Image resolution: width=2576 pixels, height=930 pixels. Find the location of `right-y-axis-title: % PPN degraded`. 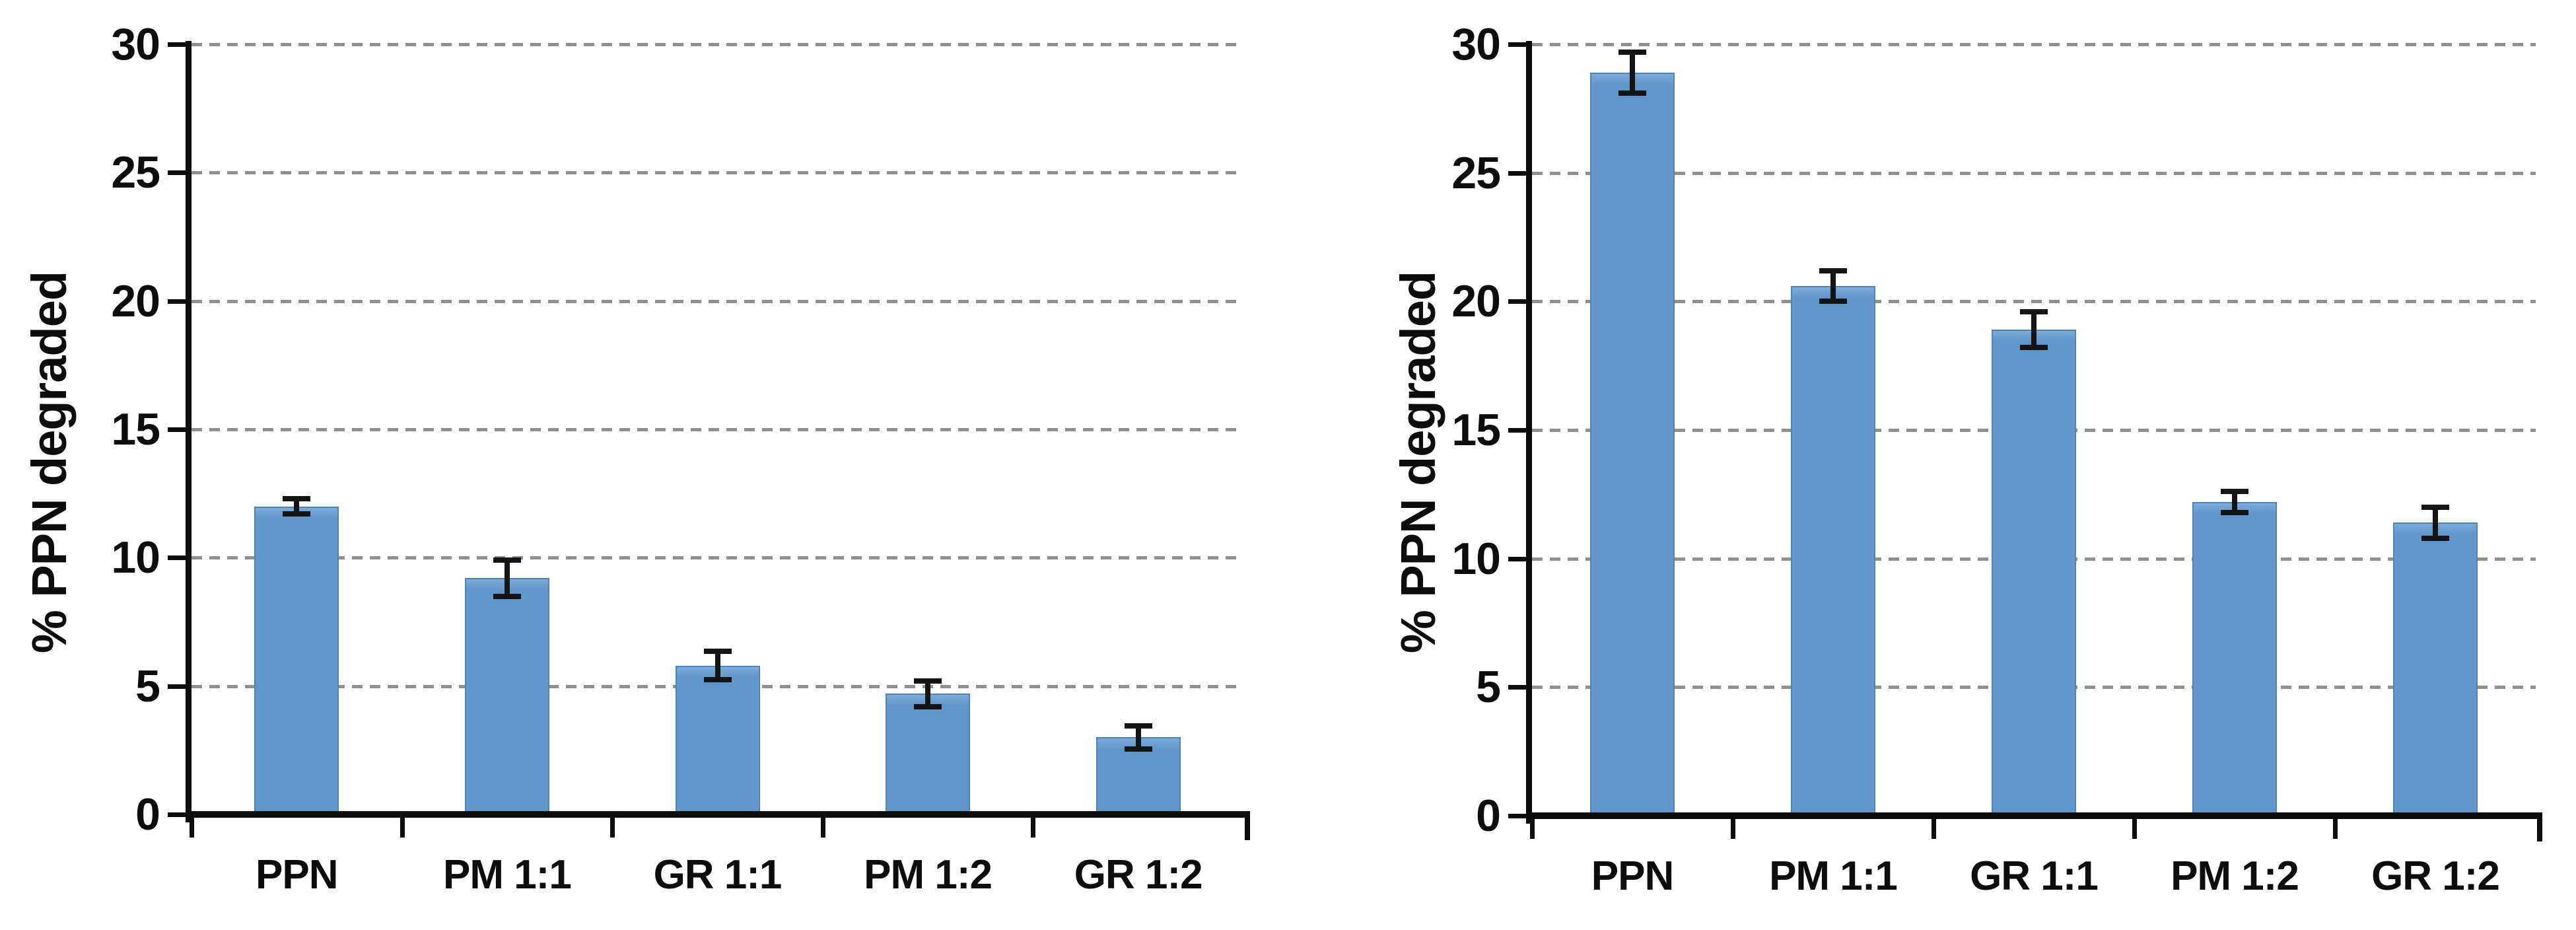

right-y-axis-title: % PPN degraded is located at coordinates (1418, 462).